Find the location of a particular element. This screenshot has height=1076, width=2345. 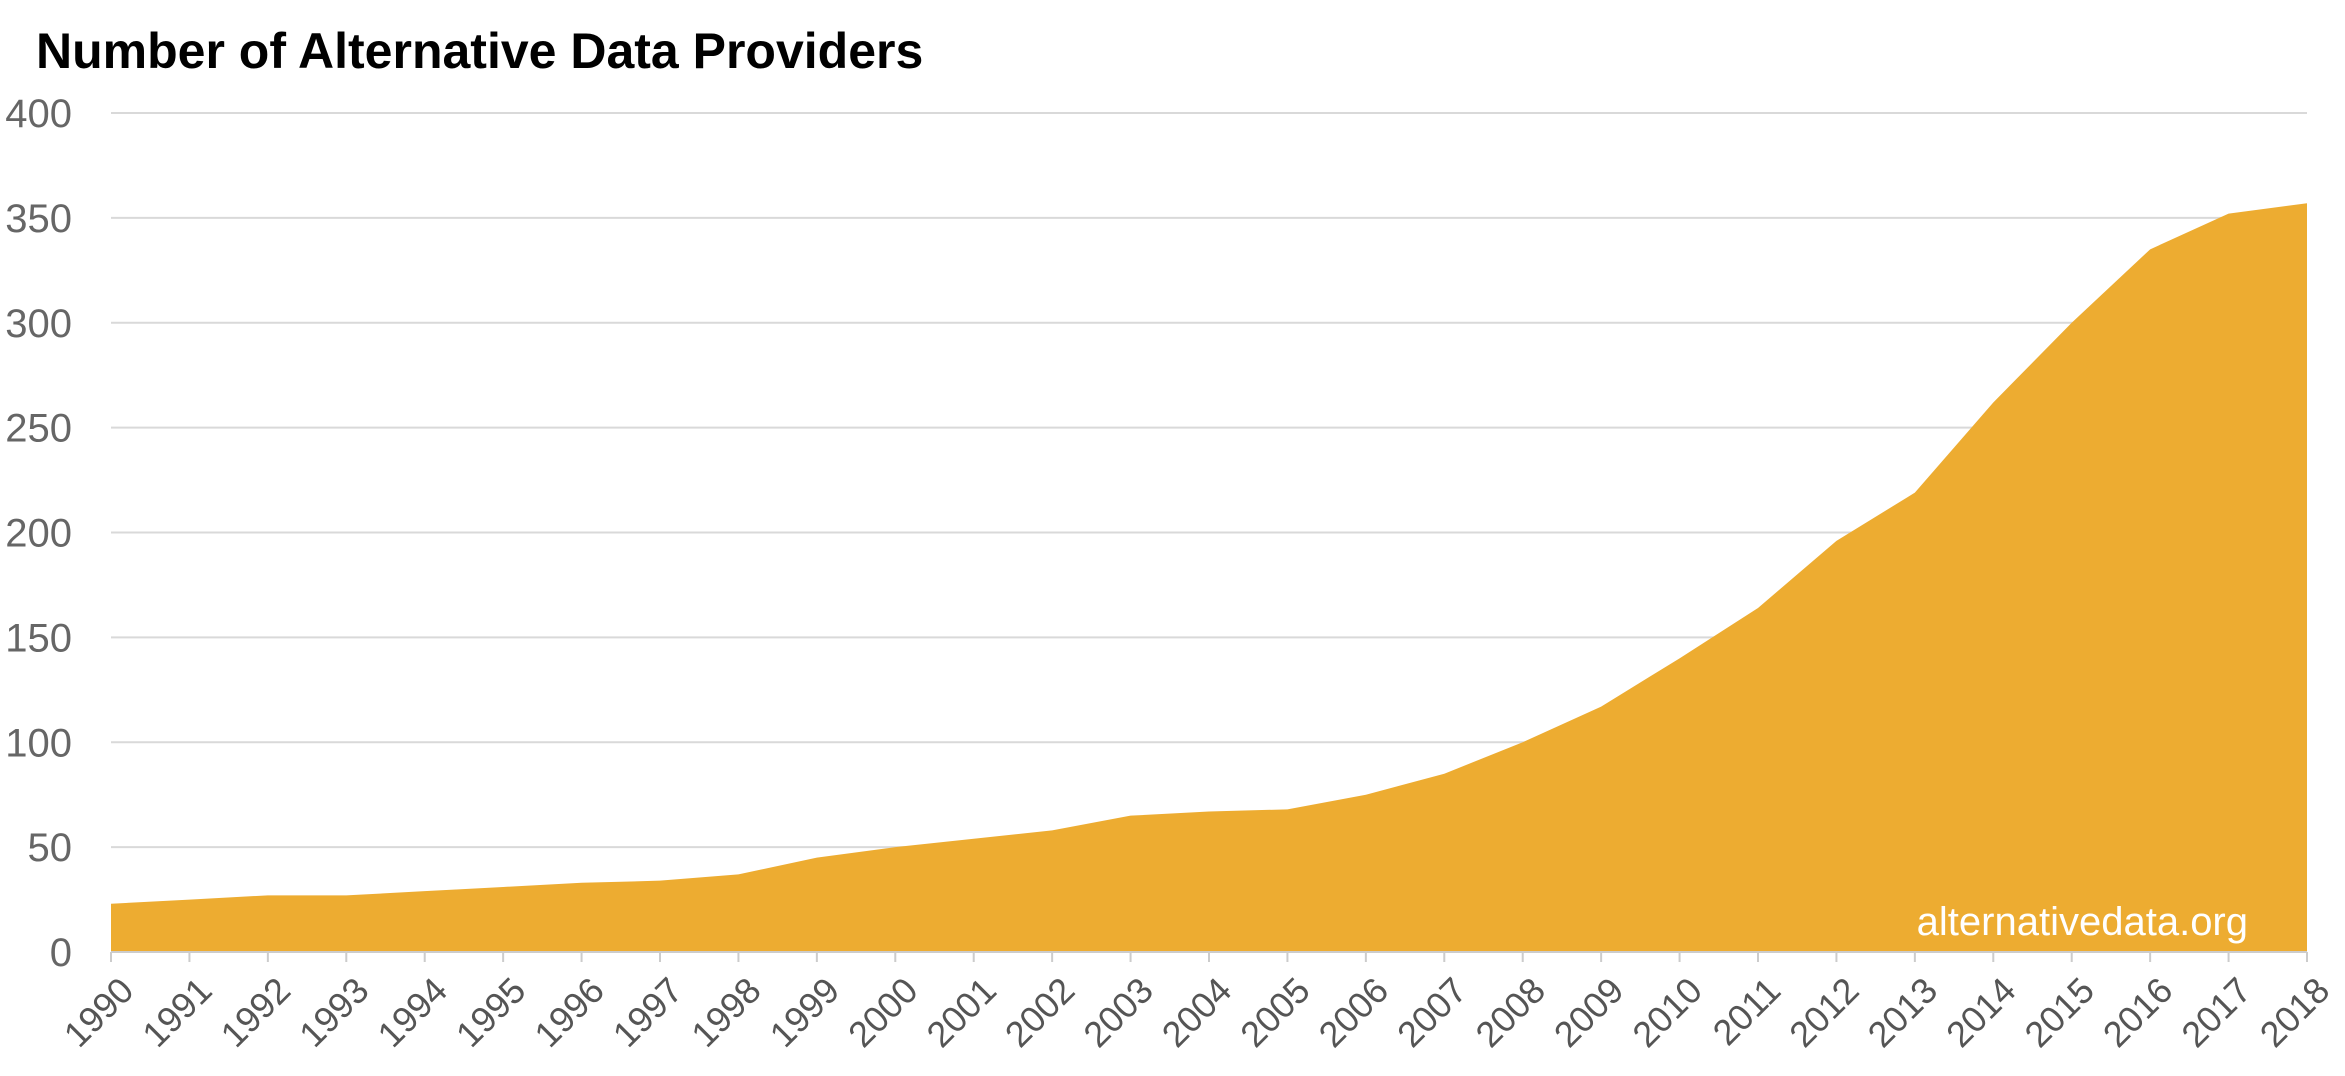

x-tick-label-2014: 2014 is located at coordinates (1981, 1012).